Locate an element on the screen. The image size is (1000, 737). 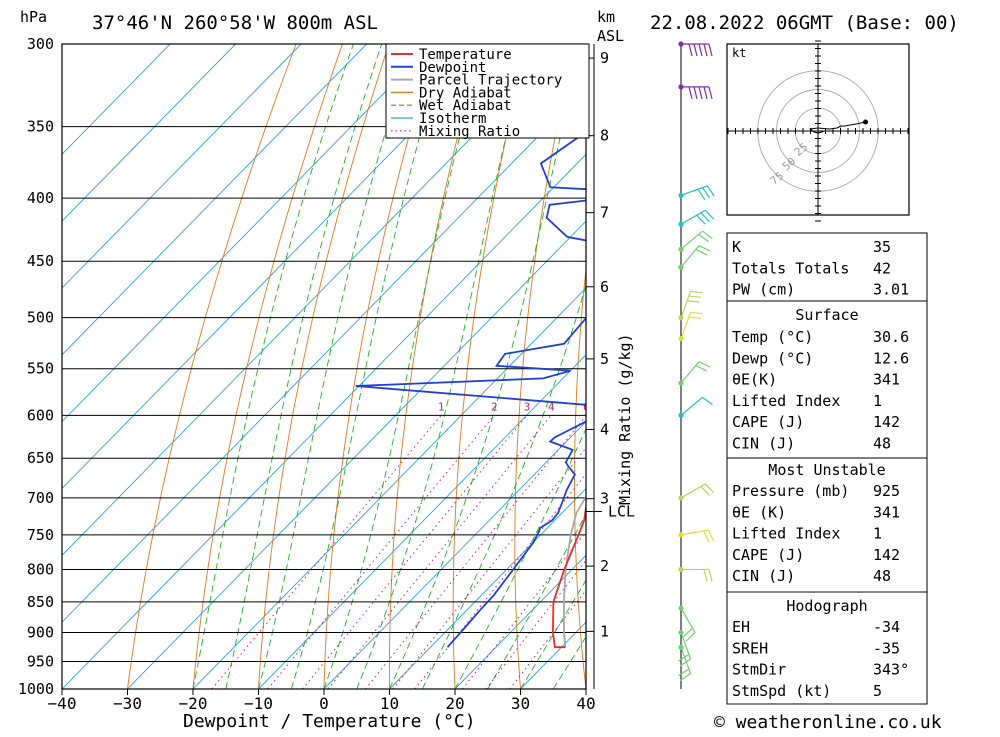
km-tick-label: 6 is located at coordinates (604, 287).